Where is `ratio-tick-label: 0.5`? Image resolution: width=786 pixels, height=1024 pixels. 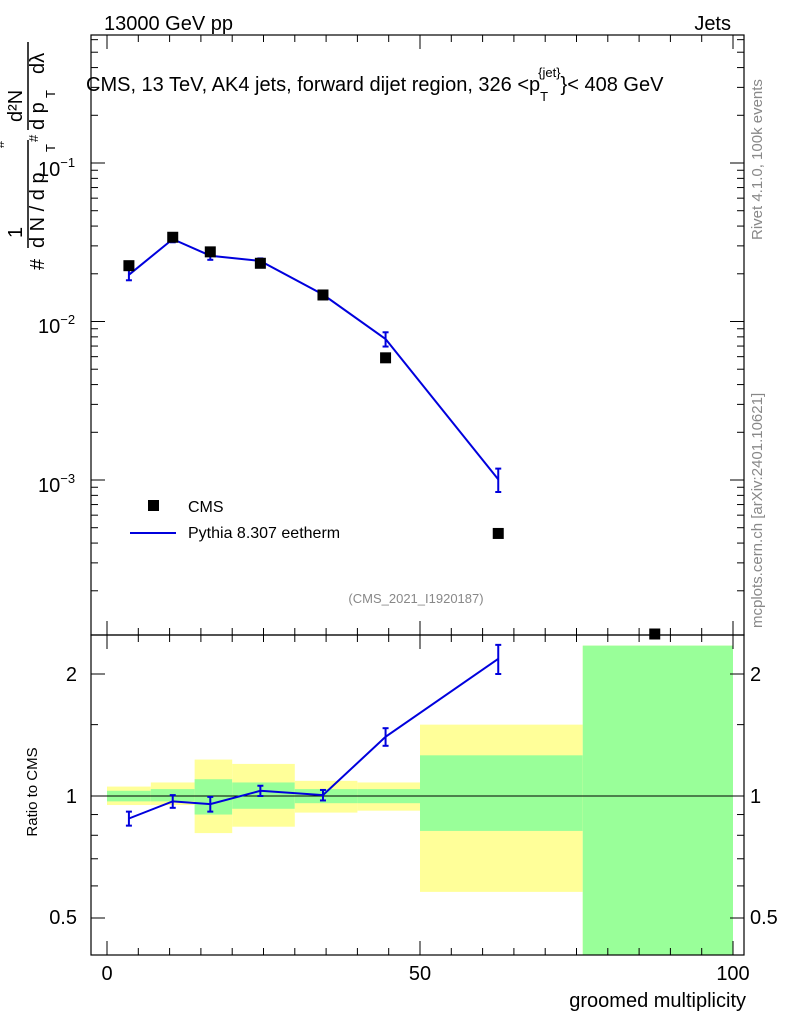 ratio-tick-label: 0.5 is located at coordinates (63, 918).